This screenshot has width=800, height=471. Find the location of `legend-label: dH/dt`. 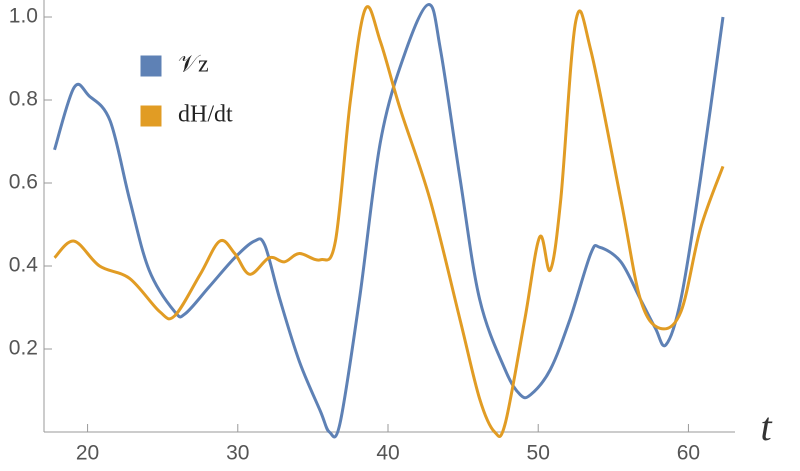

legend-label: dH/dt is located at coordinates (205, 115).